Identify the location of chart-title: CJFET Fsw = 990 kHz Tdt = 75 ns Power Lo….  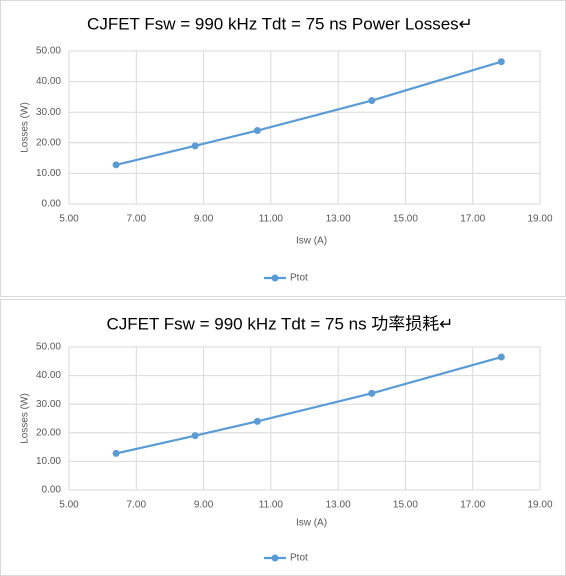
(280, 23).